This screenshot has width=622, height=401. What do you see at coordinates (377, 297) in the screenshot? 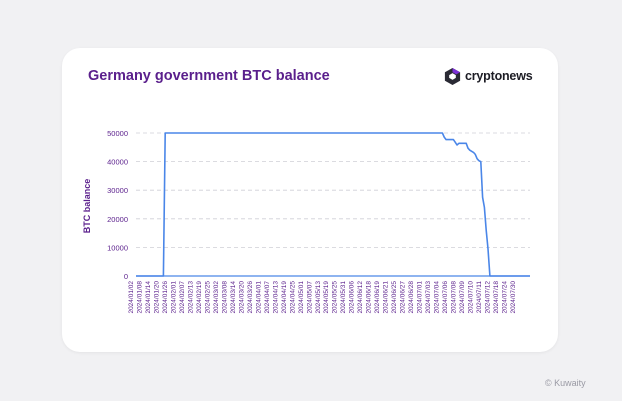
I see `x-tick-label: 2024/06/19` at bounding box center [377, 297].